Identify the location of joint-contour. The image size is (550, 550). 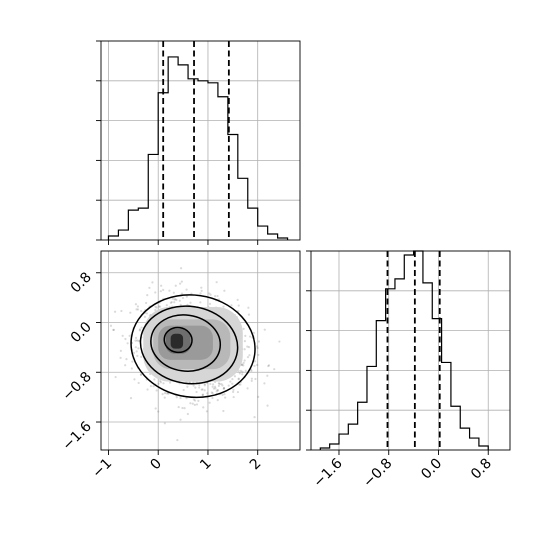
(189, 345).